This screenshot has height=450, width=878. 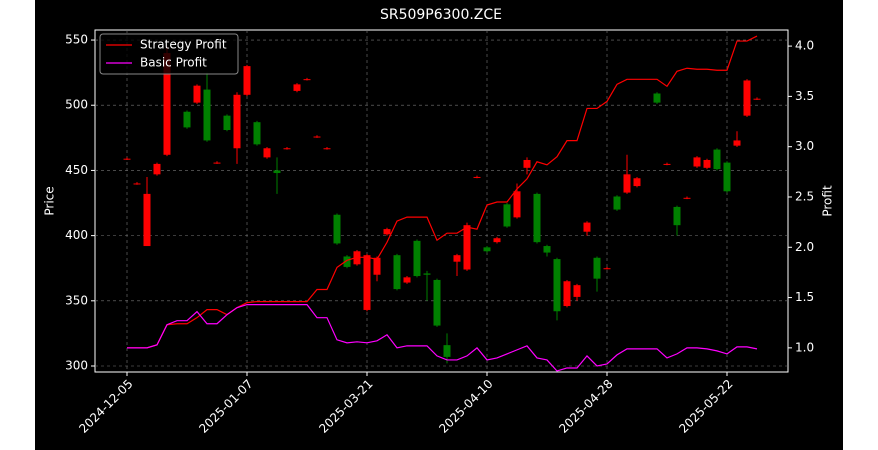 I want to click on chart-title: SR509P6300.ZCE, so click(x=441, y=15).